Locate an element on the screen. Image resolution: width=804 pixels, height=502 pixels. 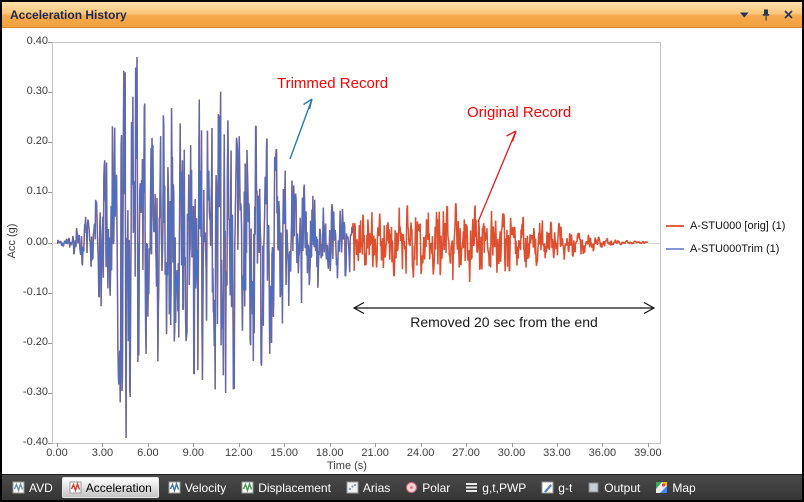
tab-g-t-pwp: g,t,PWP is located at coordinates (495, 487).